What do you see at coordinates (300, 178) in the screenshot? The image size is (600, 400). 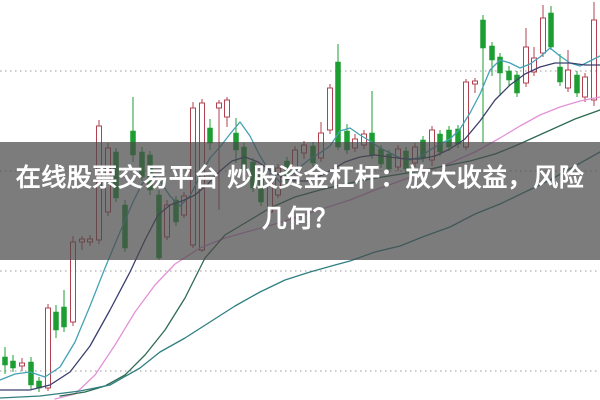 I see `headline-line1: 在线股票交易平台 炒股资金杠杆：放大收益，风险` at bounding box center [300, 178].